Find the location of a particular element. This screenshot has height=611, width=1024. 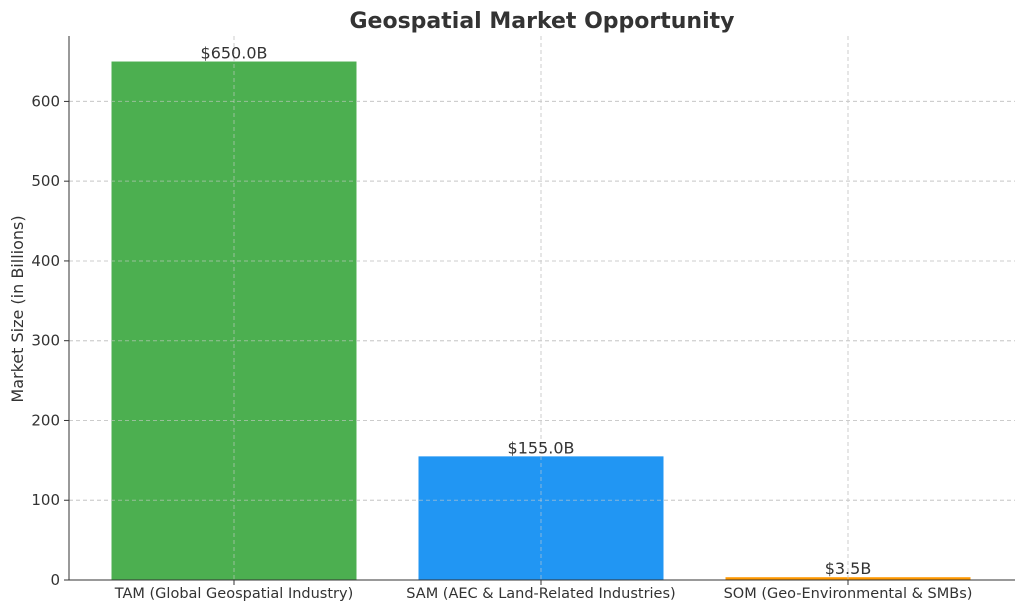

y-tick-label: 400 is located at coordinates (45, 261).